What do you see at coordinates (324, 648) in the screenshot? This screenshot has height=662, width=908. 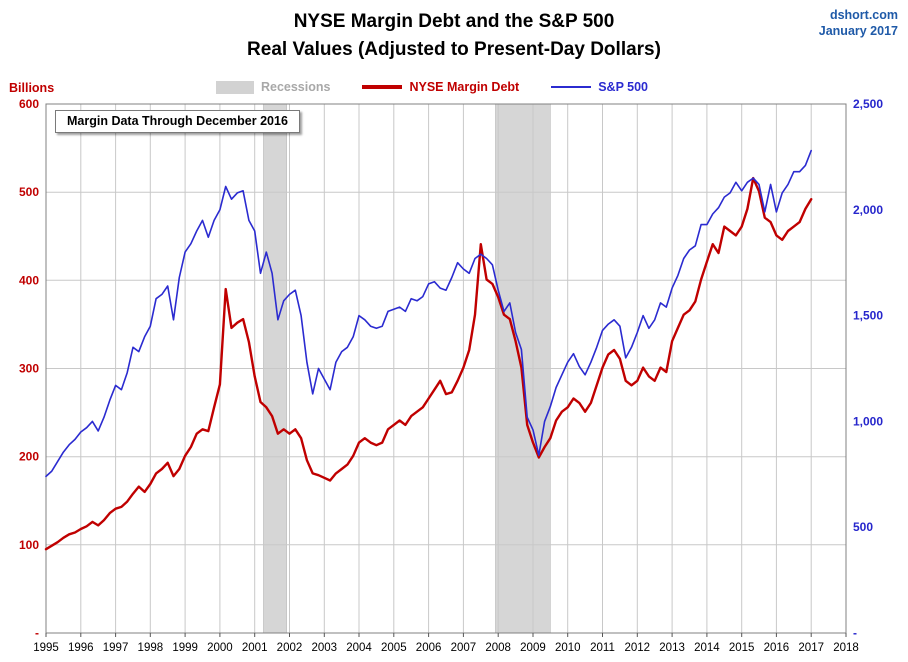 I see `x-axis-tick-label: 2003` at bounding box center [324, 648].